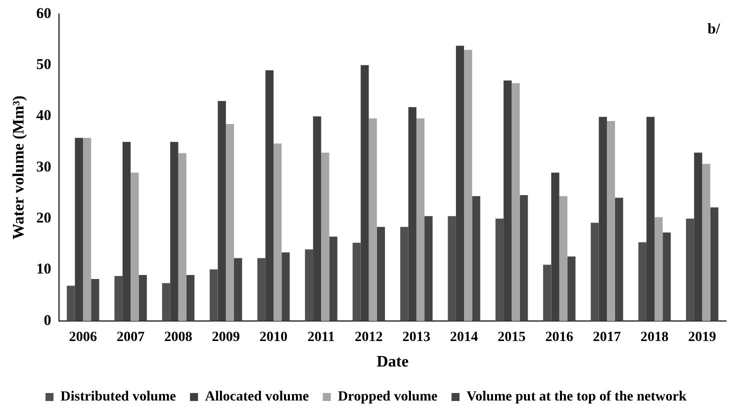 The image size is (740, 414). Describe the element at coordinates (464, 338) in the screenshot. I see `x-tick-label: 2014` at that location.